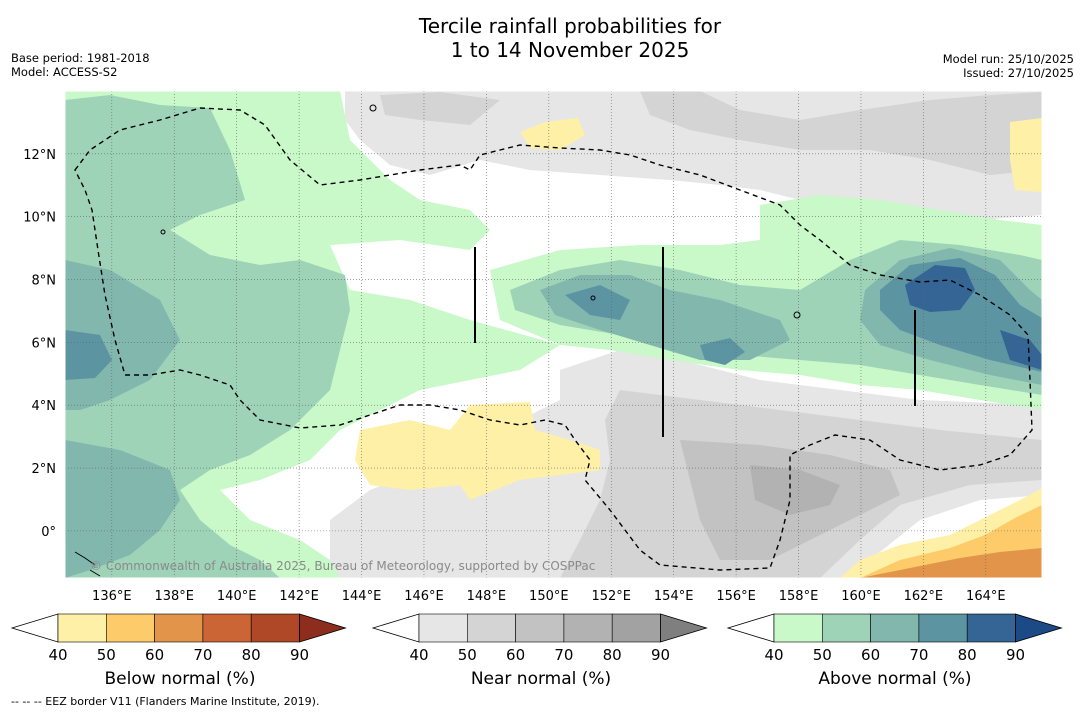  Describe the element at coordinates (362, 596) in the screenshot. I see `lon-label-144: 144°E` at that location.